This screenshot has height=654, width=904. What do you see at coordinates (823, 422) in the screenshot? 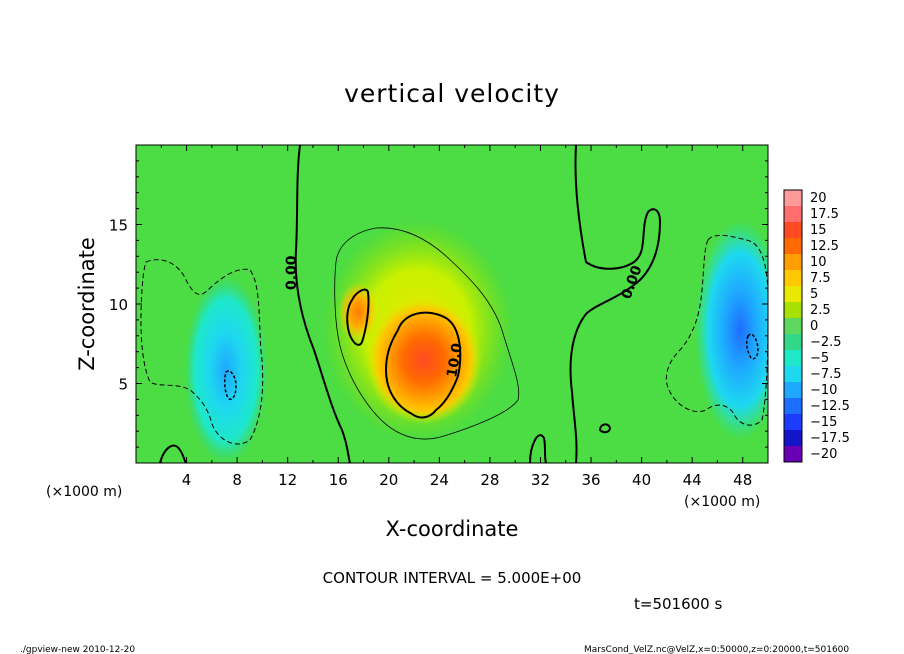
I see `colorbar-label: −15` at bounding box center [823, 422].